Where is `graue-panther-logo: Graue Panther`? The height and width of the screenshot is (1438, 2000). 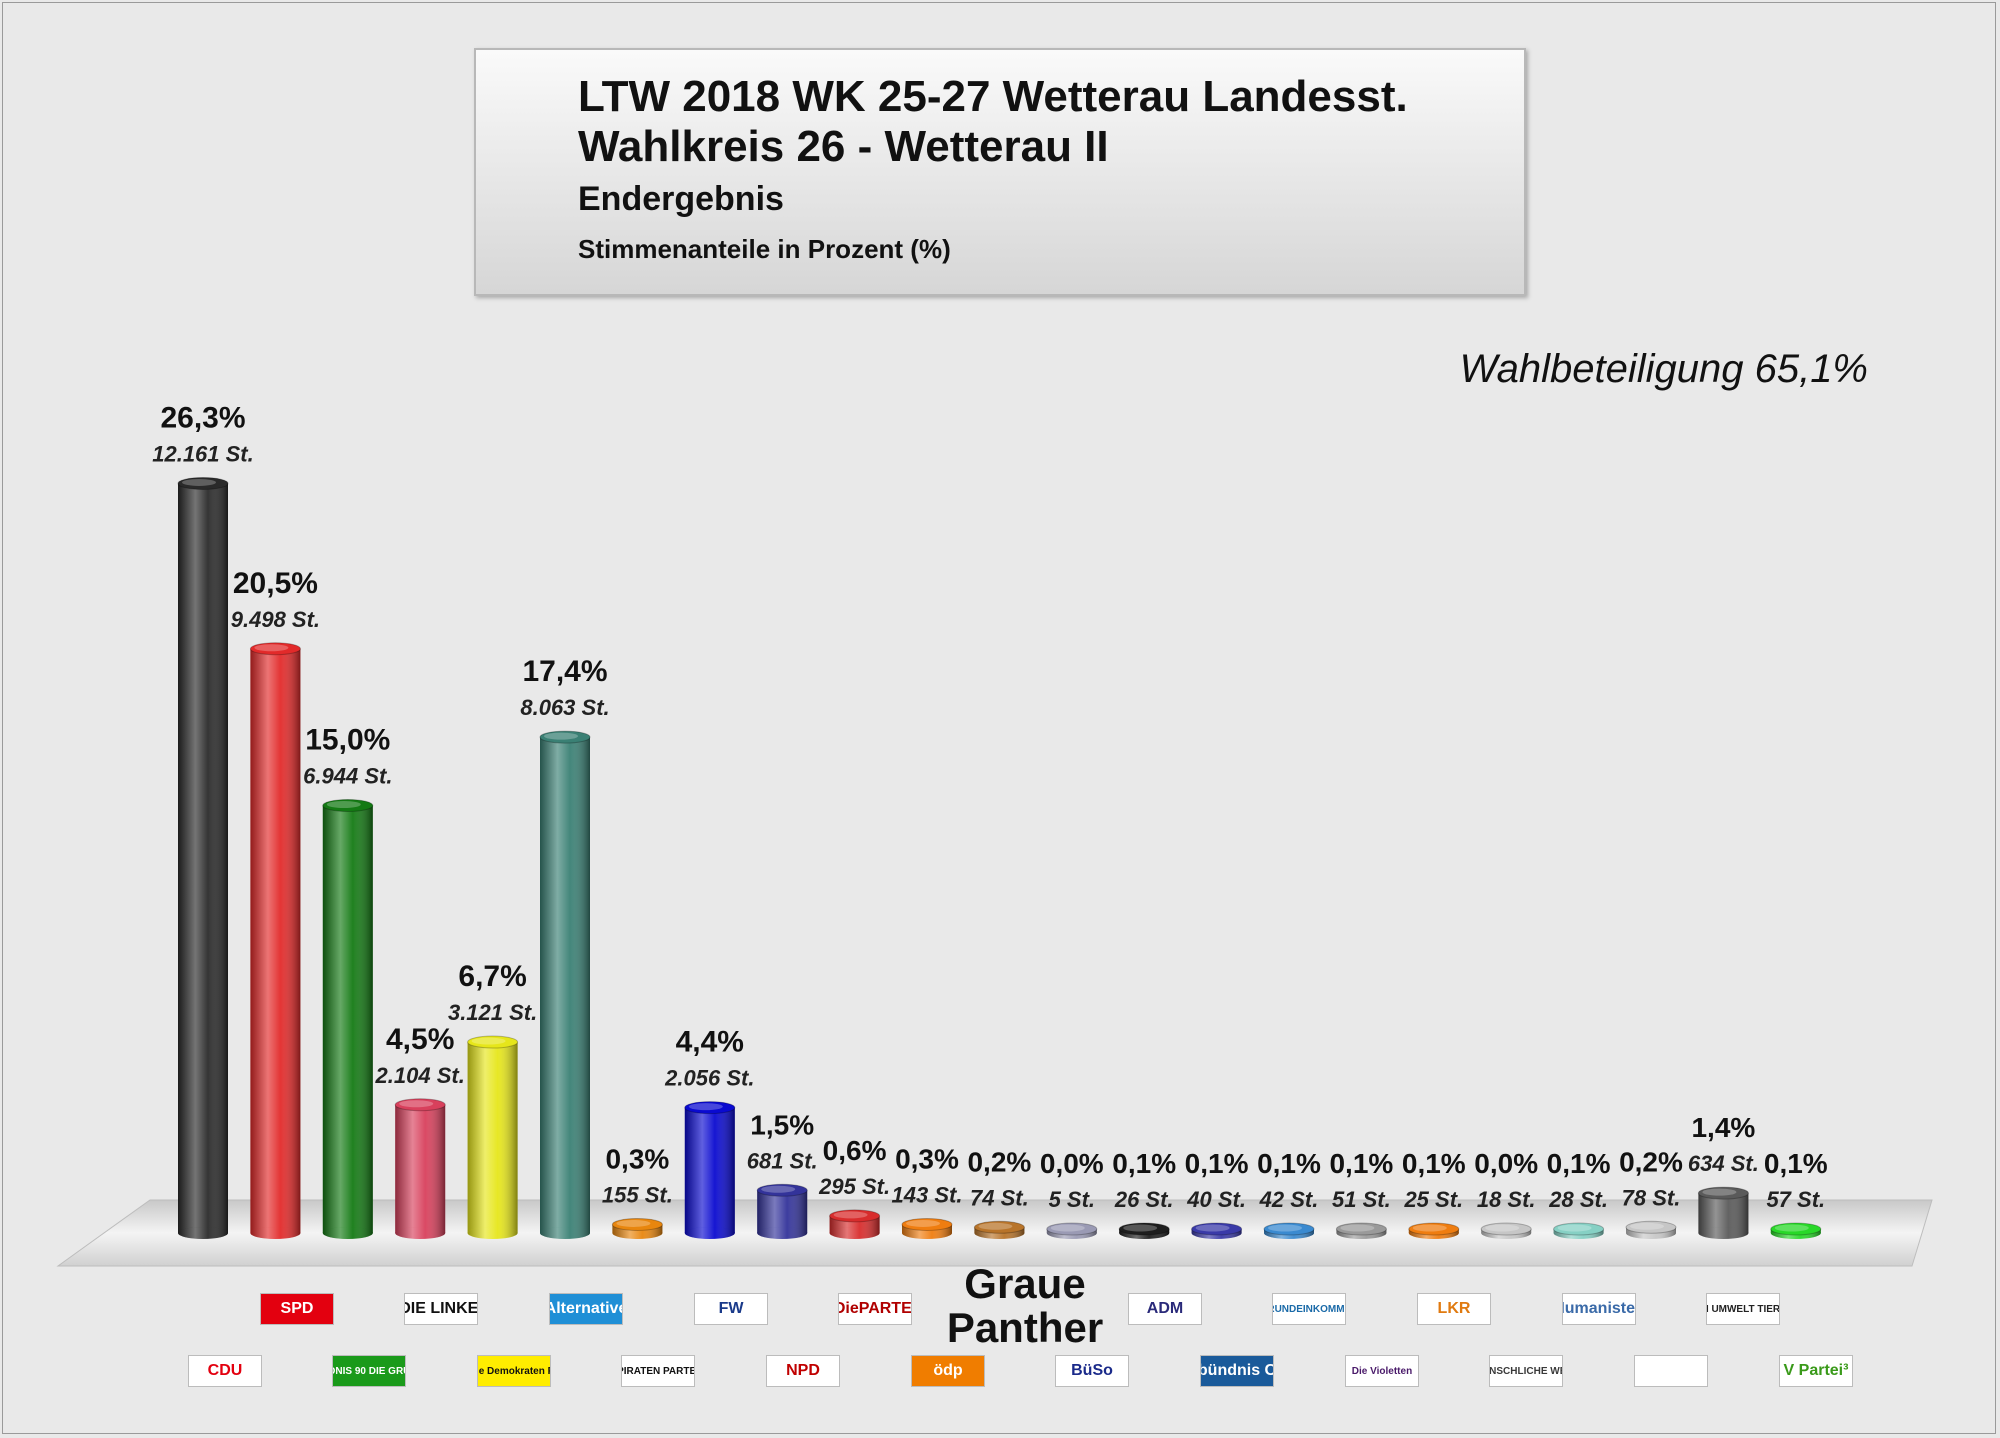
graue-panther-logo: Graue Panther is located at coordinates (1025, 1305).